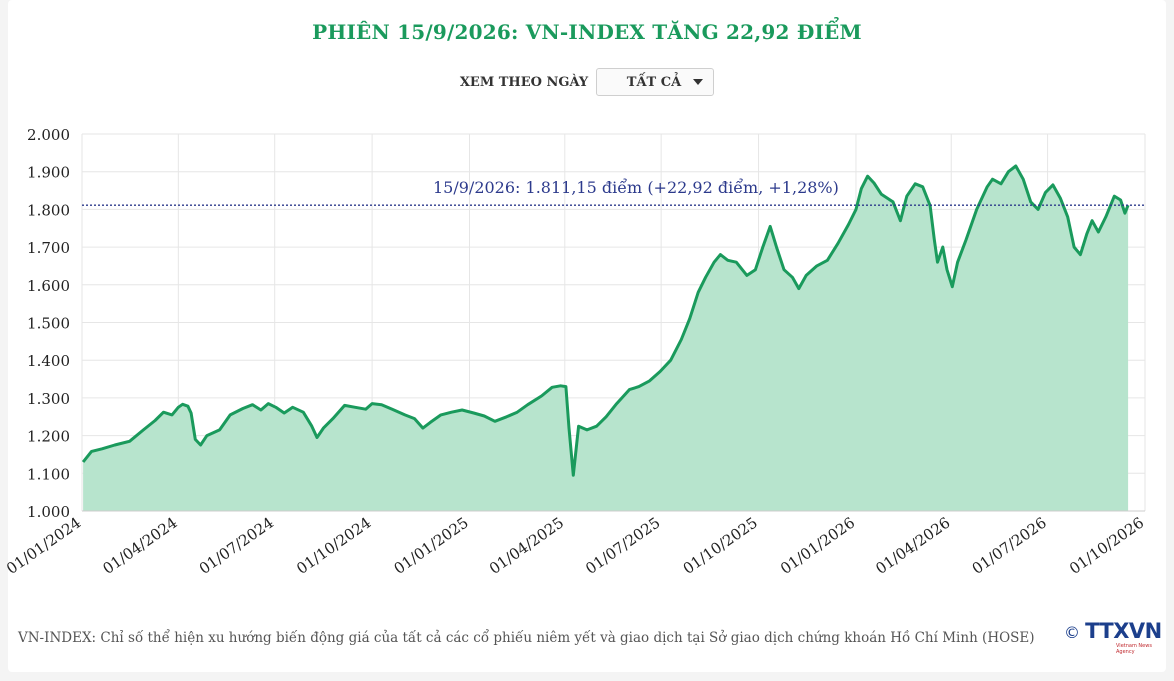 The image size is (1174, 681). I want to click on x-tick-label: 01/01/2025, so click(431, 546).